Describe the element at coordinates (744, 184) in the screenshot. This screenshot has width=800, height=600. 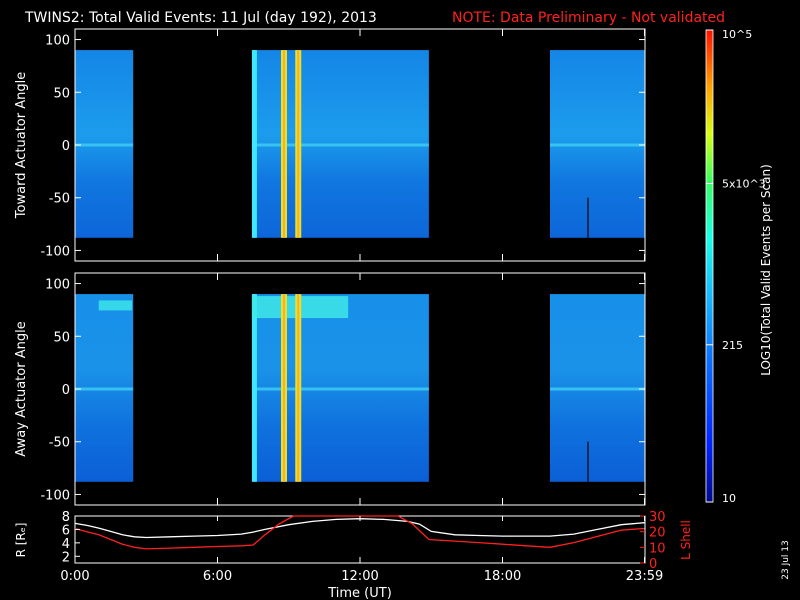
I see `colorbar-tick-label: 5x10^3` at that location.